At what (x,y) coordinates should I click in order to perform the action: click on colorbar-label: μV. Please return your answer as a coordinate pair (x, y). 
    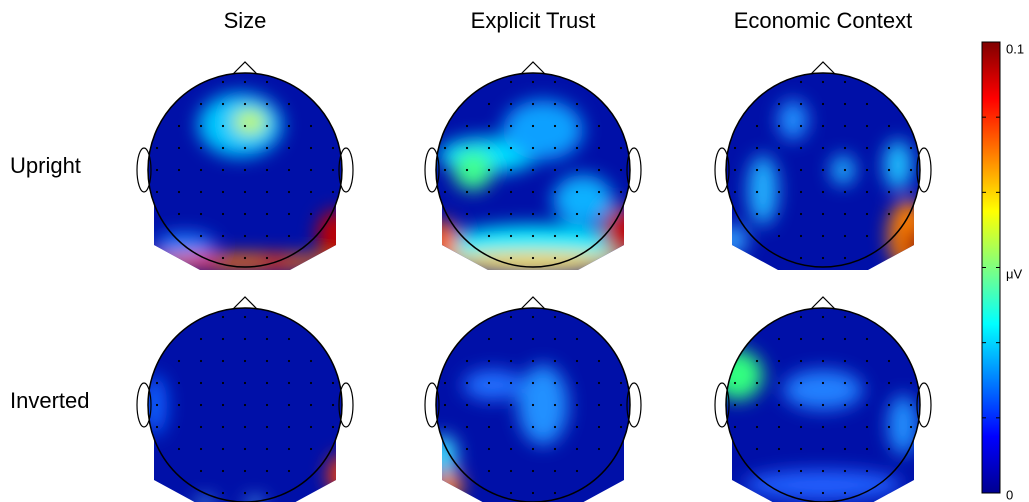
    Looking at the image, I should click on (1014, 273).